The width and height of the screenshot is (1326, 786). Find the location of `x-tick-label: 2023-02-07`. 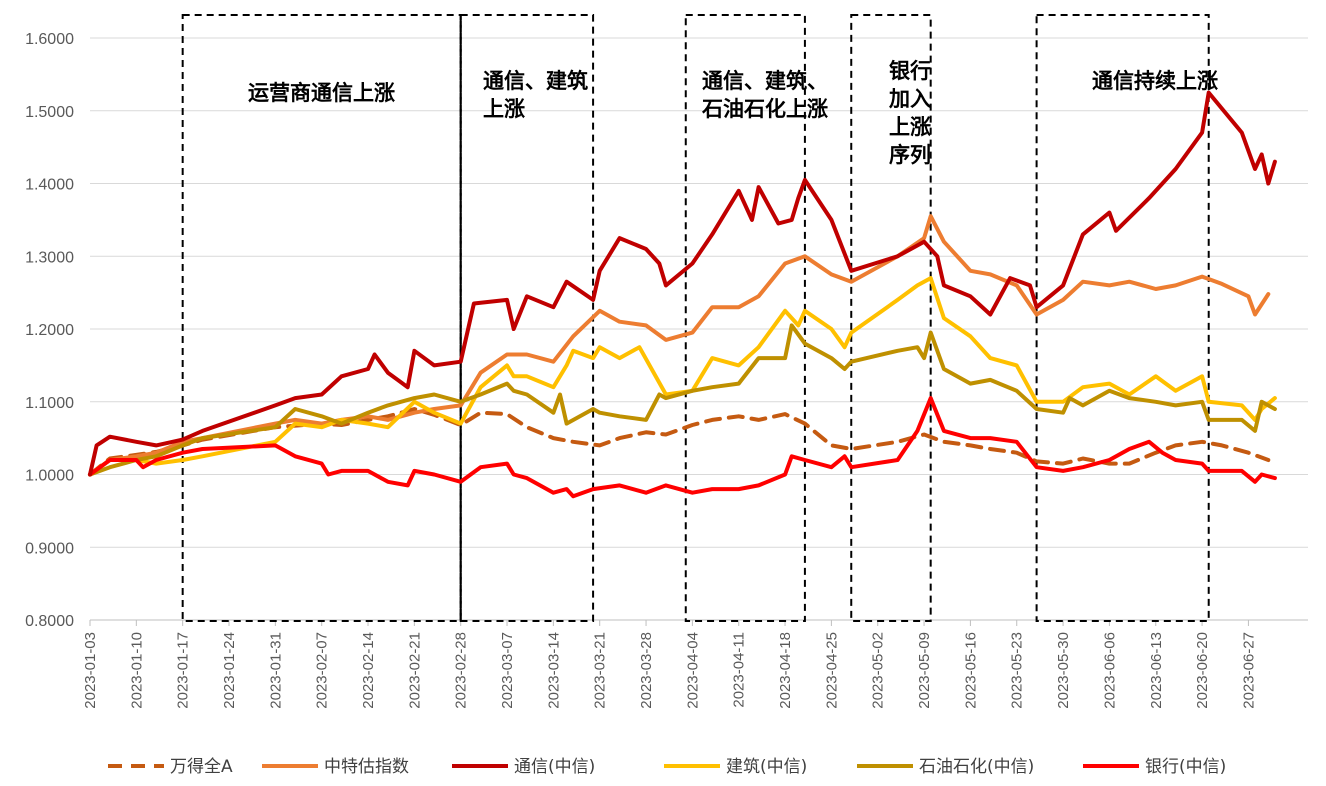

x-tick-label: 2023-02-07 is located at coordinates (322, 670).